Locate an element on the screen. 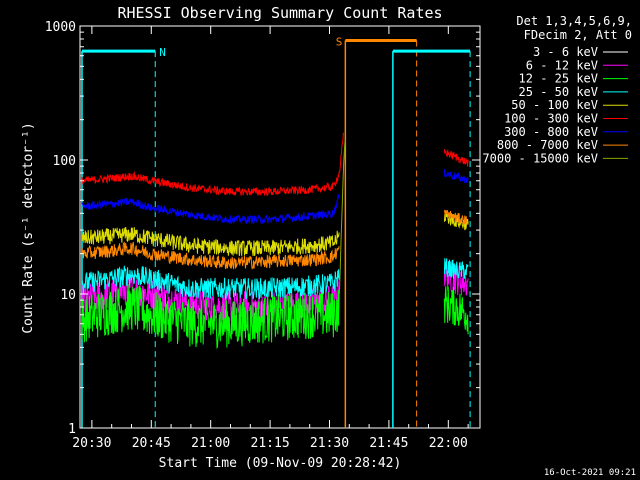 The image size is (640, 480). chart-title: RHESSI Observing Summary Count Rates is located at coordinates (279, 13).